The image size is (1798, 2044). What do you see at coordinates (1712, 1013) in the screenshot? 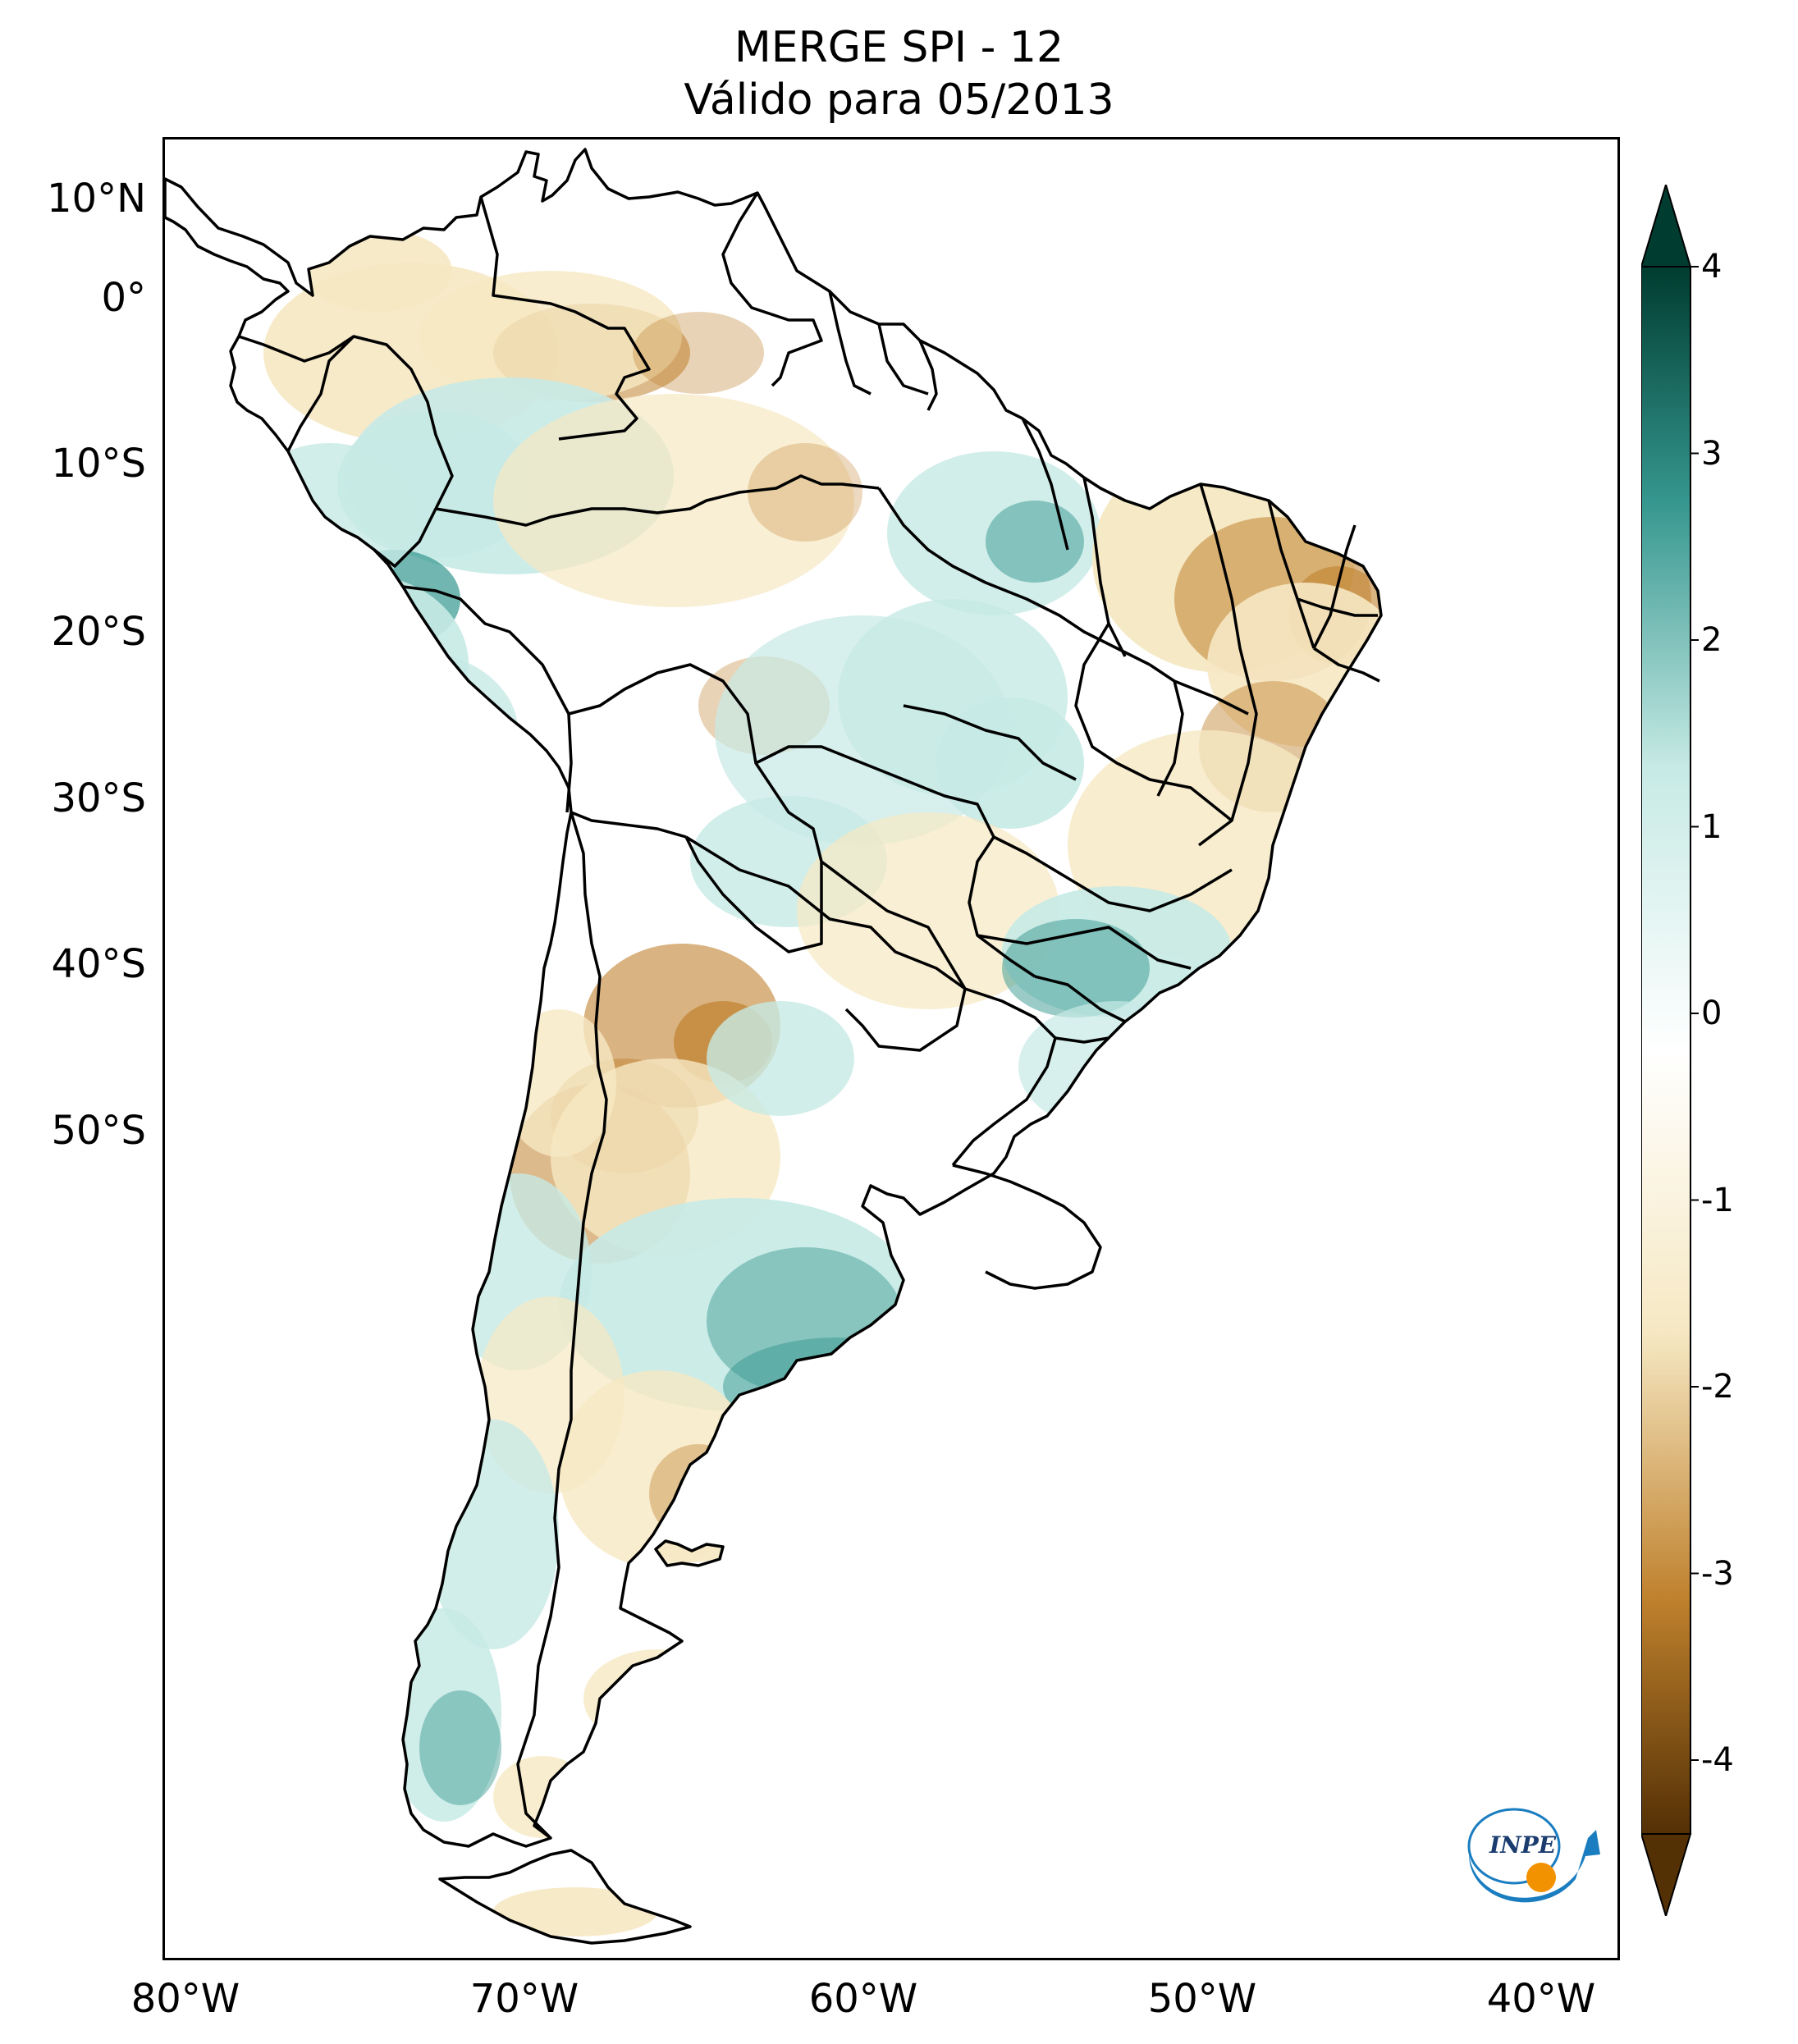
I see `colorbar-tick-label: 0` at bounding box center [1712, 1013].